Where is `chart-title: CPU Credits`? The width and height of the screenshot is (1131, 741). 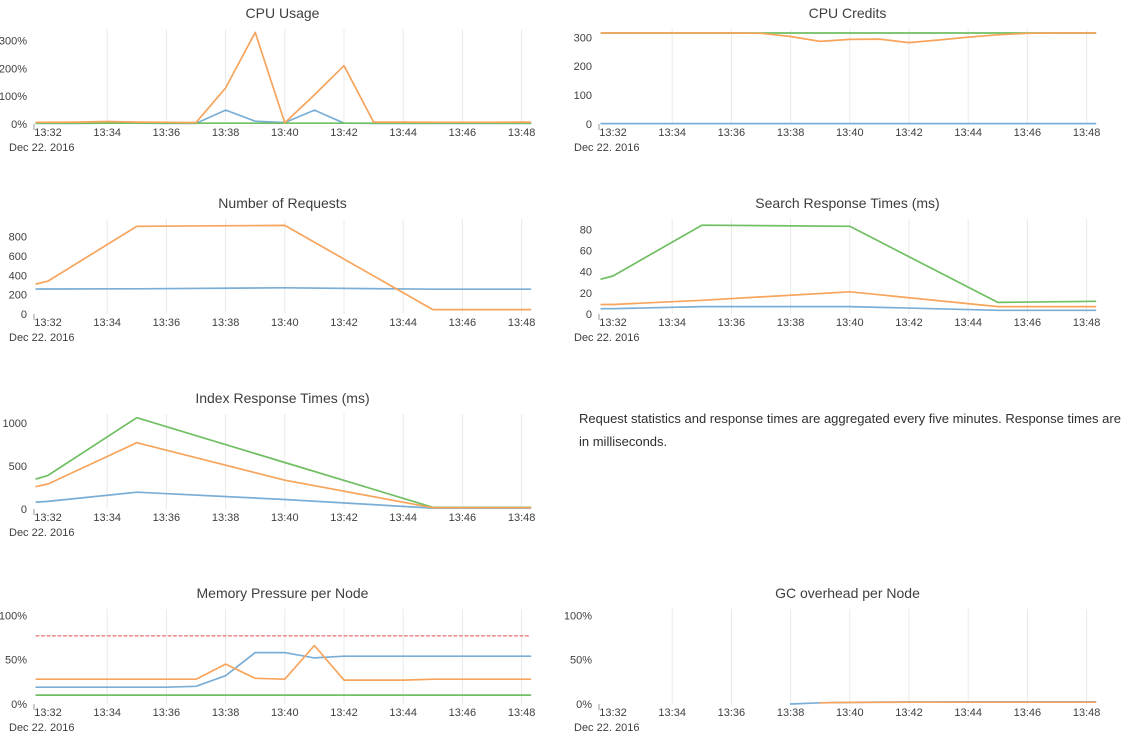 chart-title: CPU Credits is located at coordinates (847, 13).